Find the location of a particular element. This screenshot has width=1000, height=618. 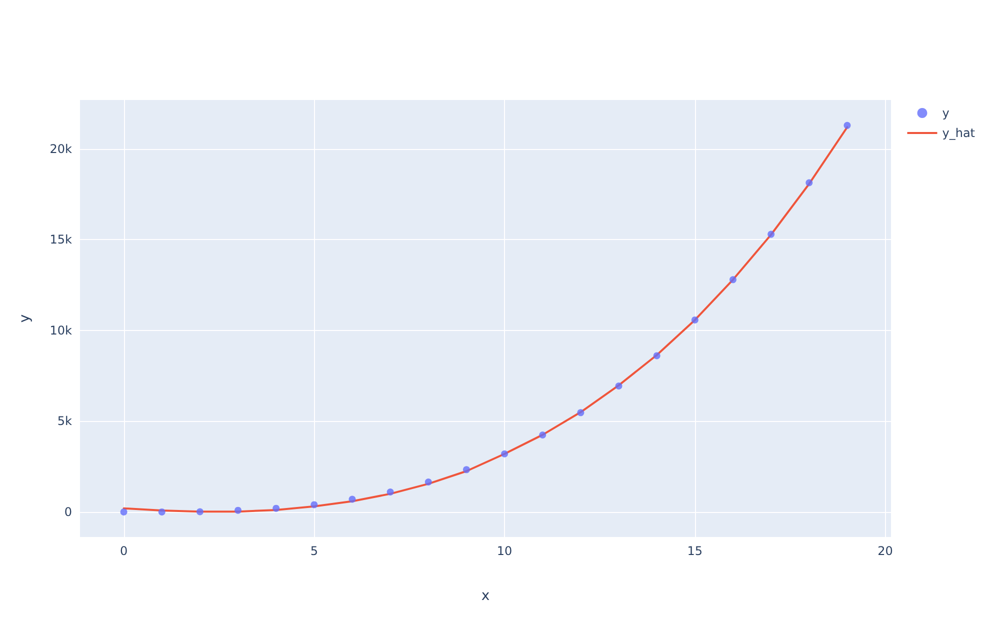

x-tick-label: 0 is located at coordinates (124, 551).